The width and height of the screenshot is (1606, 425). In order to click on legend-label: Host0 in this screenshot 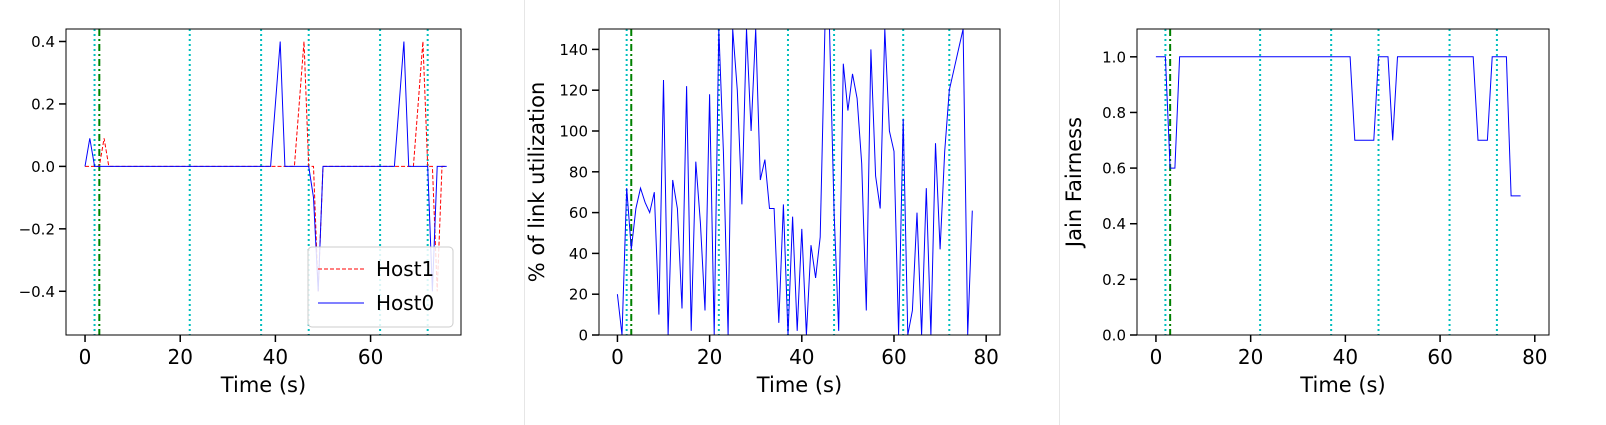, I will do `click(405, 303)`.